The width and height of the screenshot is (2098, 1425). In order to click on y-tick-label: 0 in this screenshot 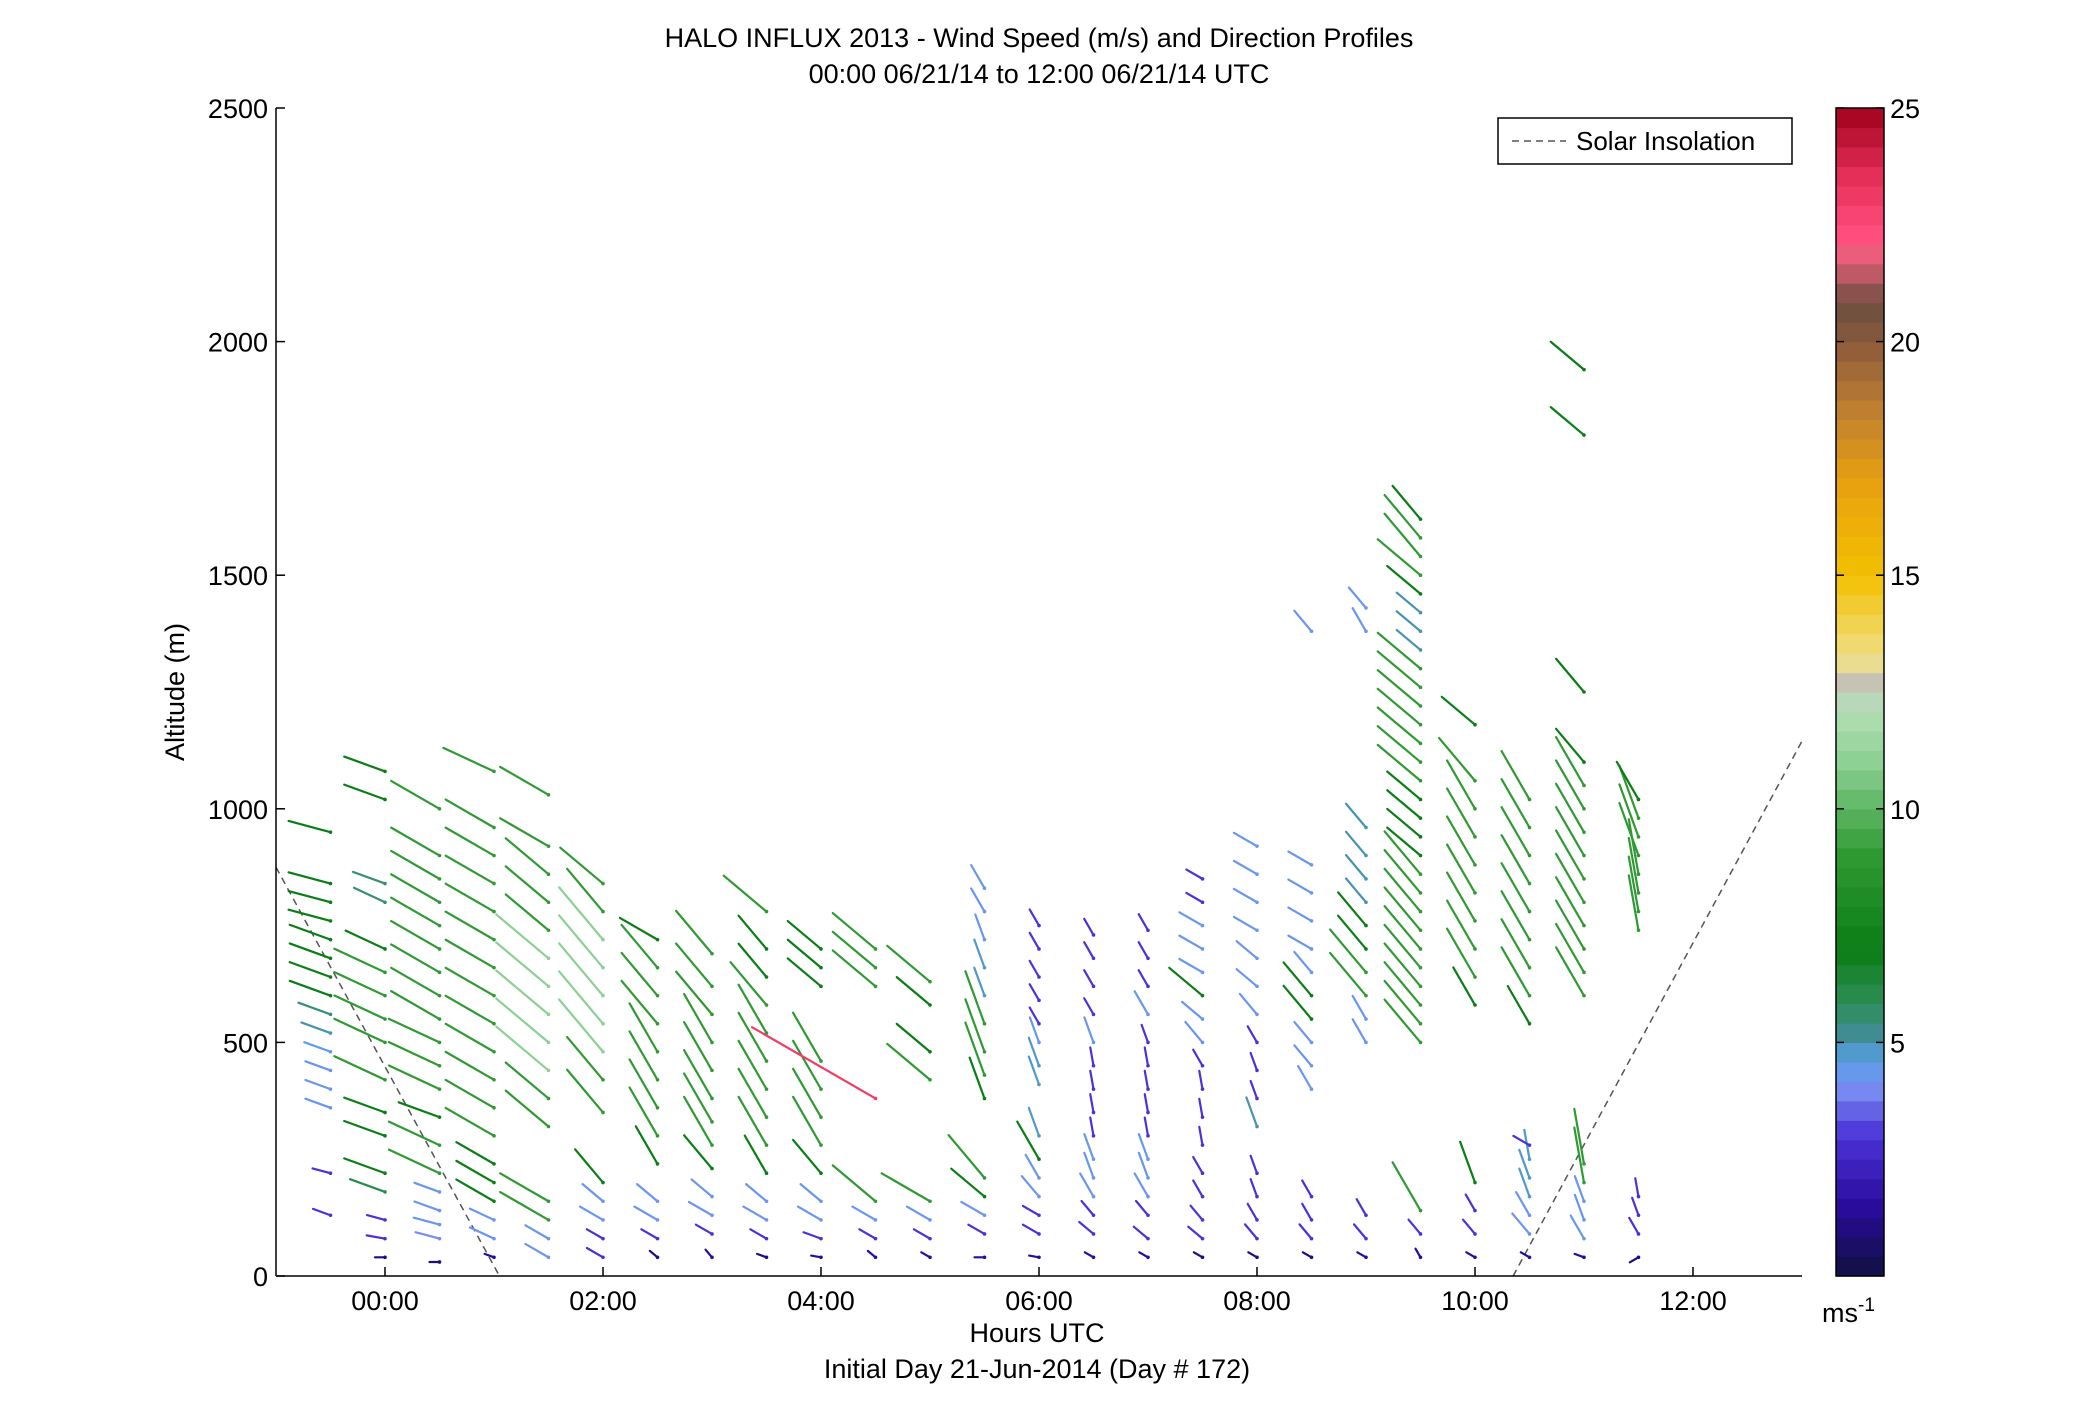, I will do `click(260, 1277)`.